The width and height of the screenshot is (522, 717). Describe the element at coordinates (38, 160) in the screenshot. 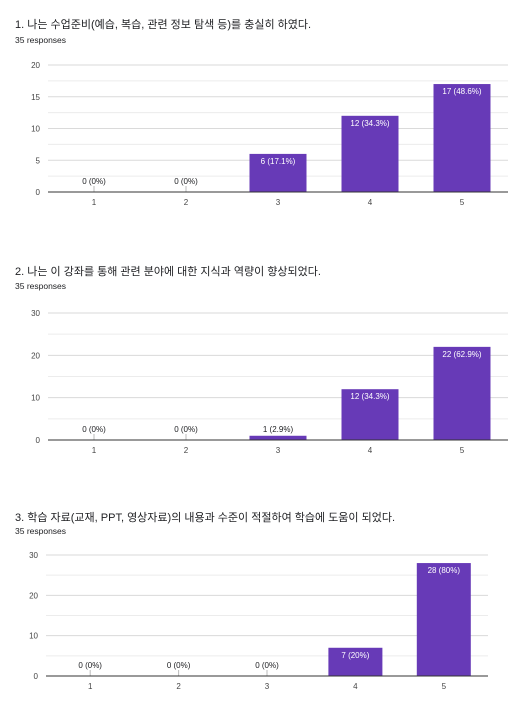

I see `y-tick-label: 5` at that location.